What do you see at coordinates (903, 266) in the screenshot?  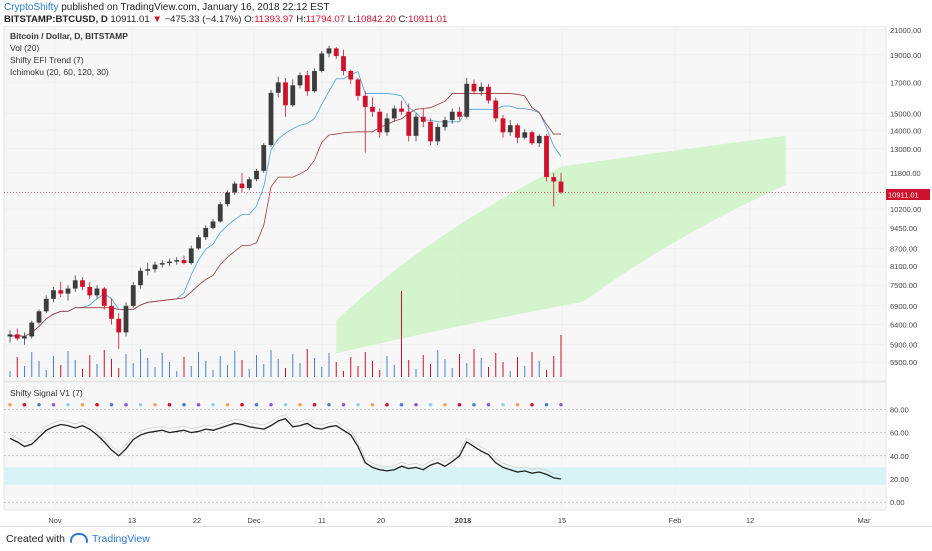 I see `price-tick-label: 8100.00` at bounding box center [903, 266].